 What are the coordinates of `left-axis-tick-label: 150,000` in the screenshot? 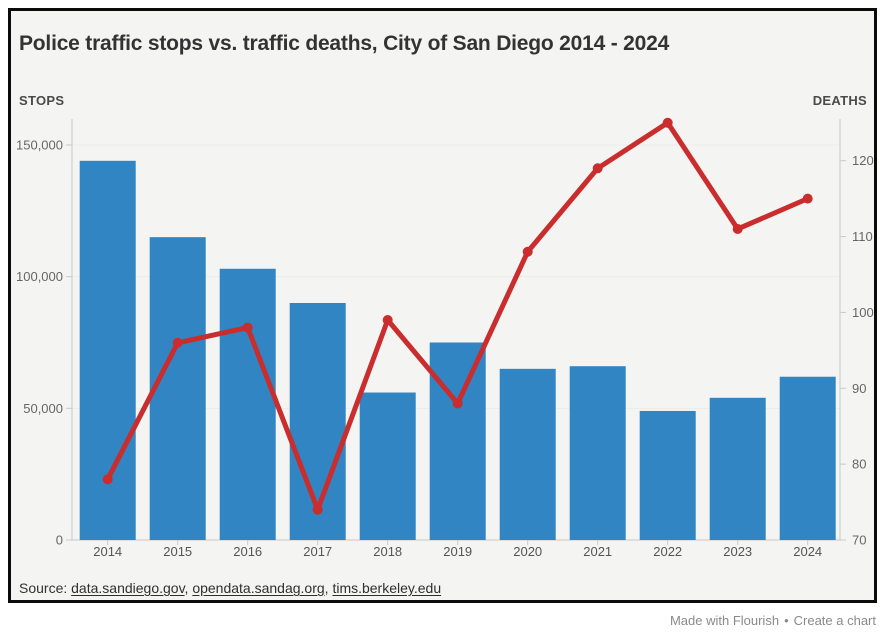 It's located at (39, 145).